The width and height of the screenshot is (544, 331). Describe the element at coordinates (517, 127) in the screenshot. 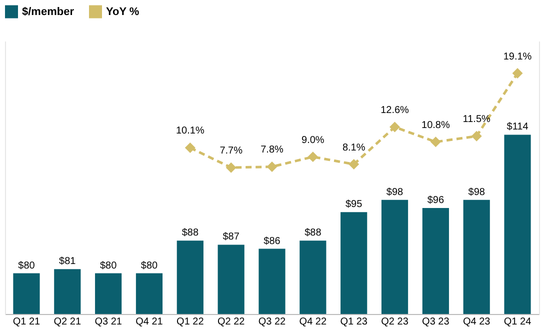

I see `data-label: $114` at that location.